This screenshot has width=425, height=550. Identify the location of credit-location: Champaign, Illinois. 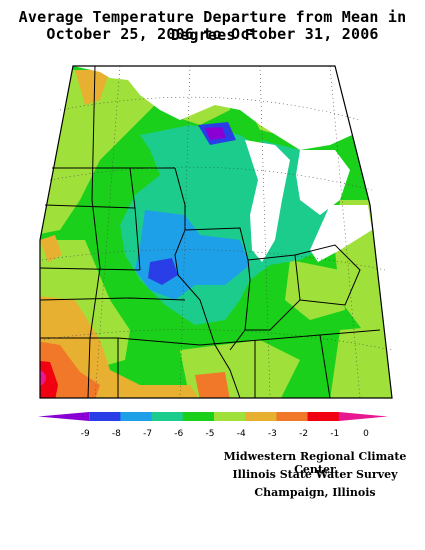
(315, 492).